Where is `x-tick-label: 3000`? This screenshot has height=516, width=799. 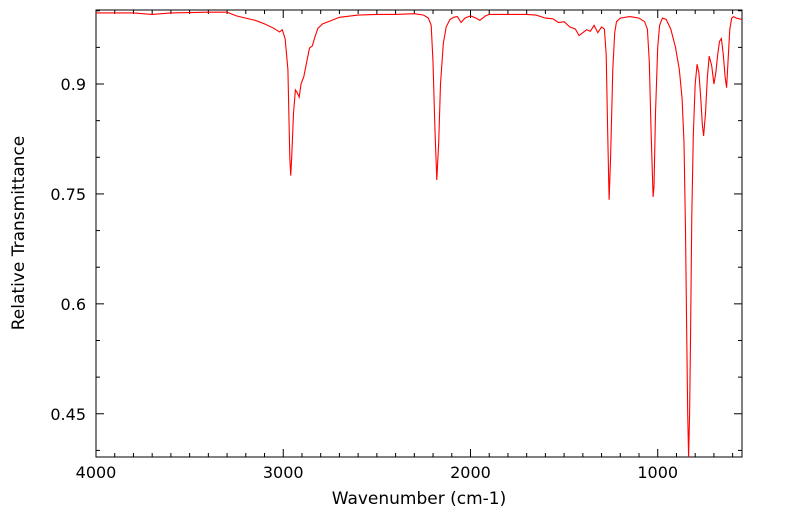 x-tick-label: 3000 is located at coordinates (283, 472).